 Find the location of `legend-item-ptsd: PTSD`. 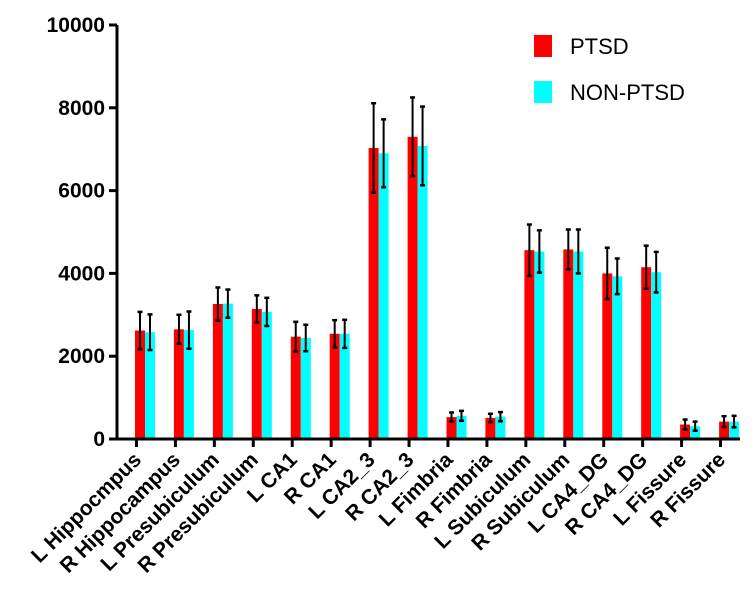

legend-item-ptsd: PTSD is located at coordinates (581, 46).